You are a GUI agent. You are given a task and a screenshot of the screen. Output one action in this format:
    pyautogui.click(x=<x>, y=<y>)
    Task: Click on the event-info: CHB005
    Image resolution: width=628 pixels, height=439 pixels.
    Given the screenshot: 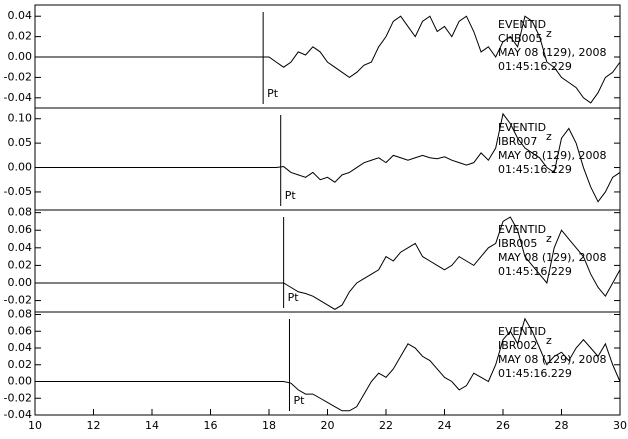 What is the action you would take?
    pyautogui.click(x=520, y=38)
    